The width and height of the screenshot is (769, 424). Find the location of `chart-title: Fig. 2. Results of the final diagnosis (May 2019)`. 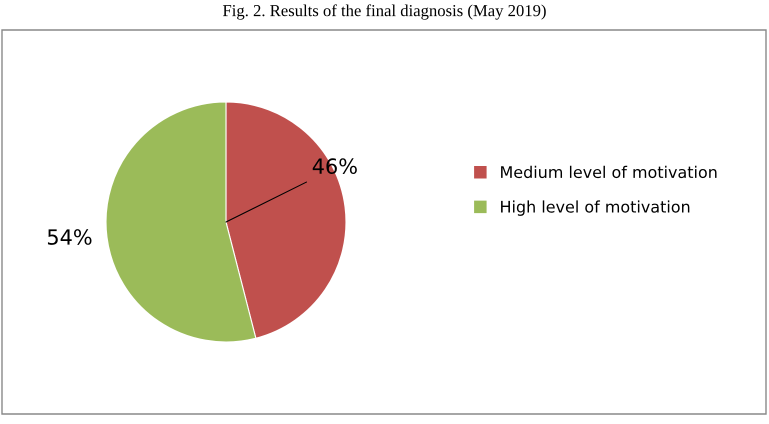

chart-title: Fig. 2. Results of the final diagnosis (May 2019) is located at coordinates (384, 12).